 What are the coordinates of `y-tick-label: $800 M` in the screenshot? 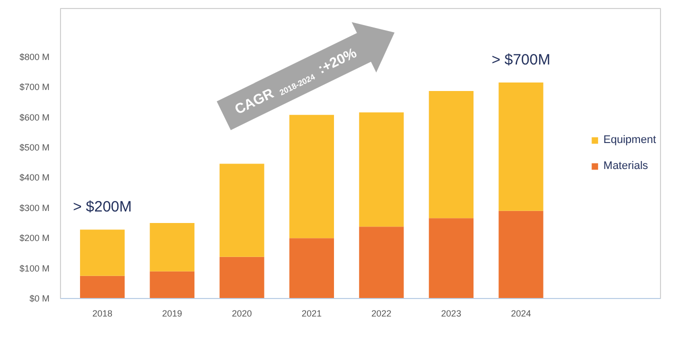 It's located at (34, 57).